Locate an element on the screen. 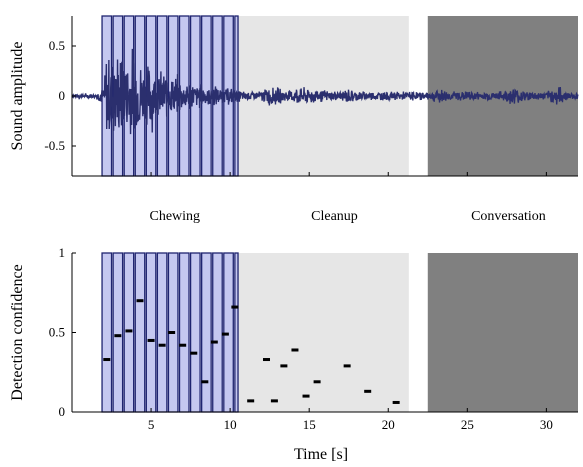  region-label-chewing: Chewing is located at coordinates (175, 216).